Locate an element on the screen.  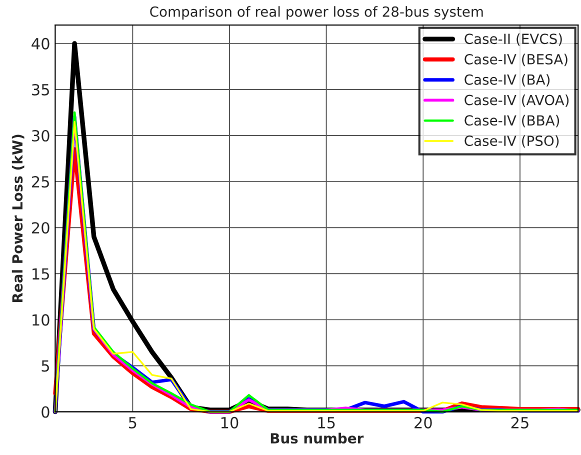
y-tick-label: 0 is located at coordinates (46, 412).